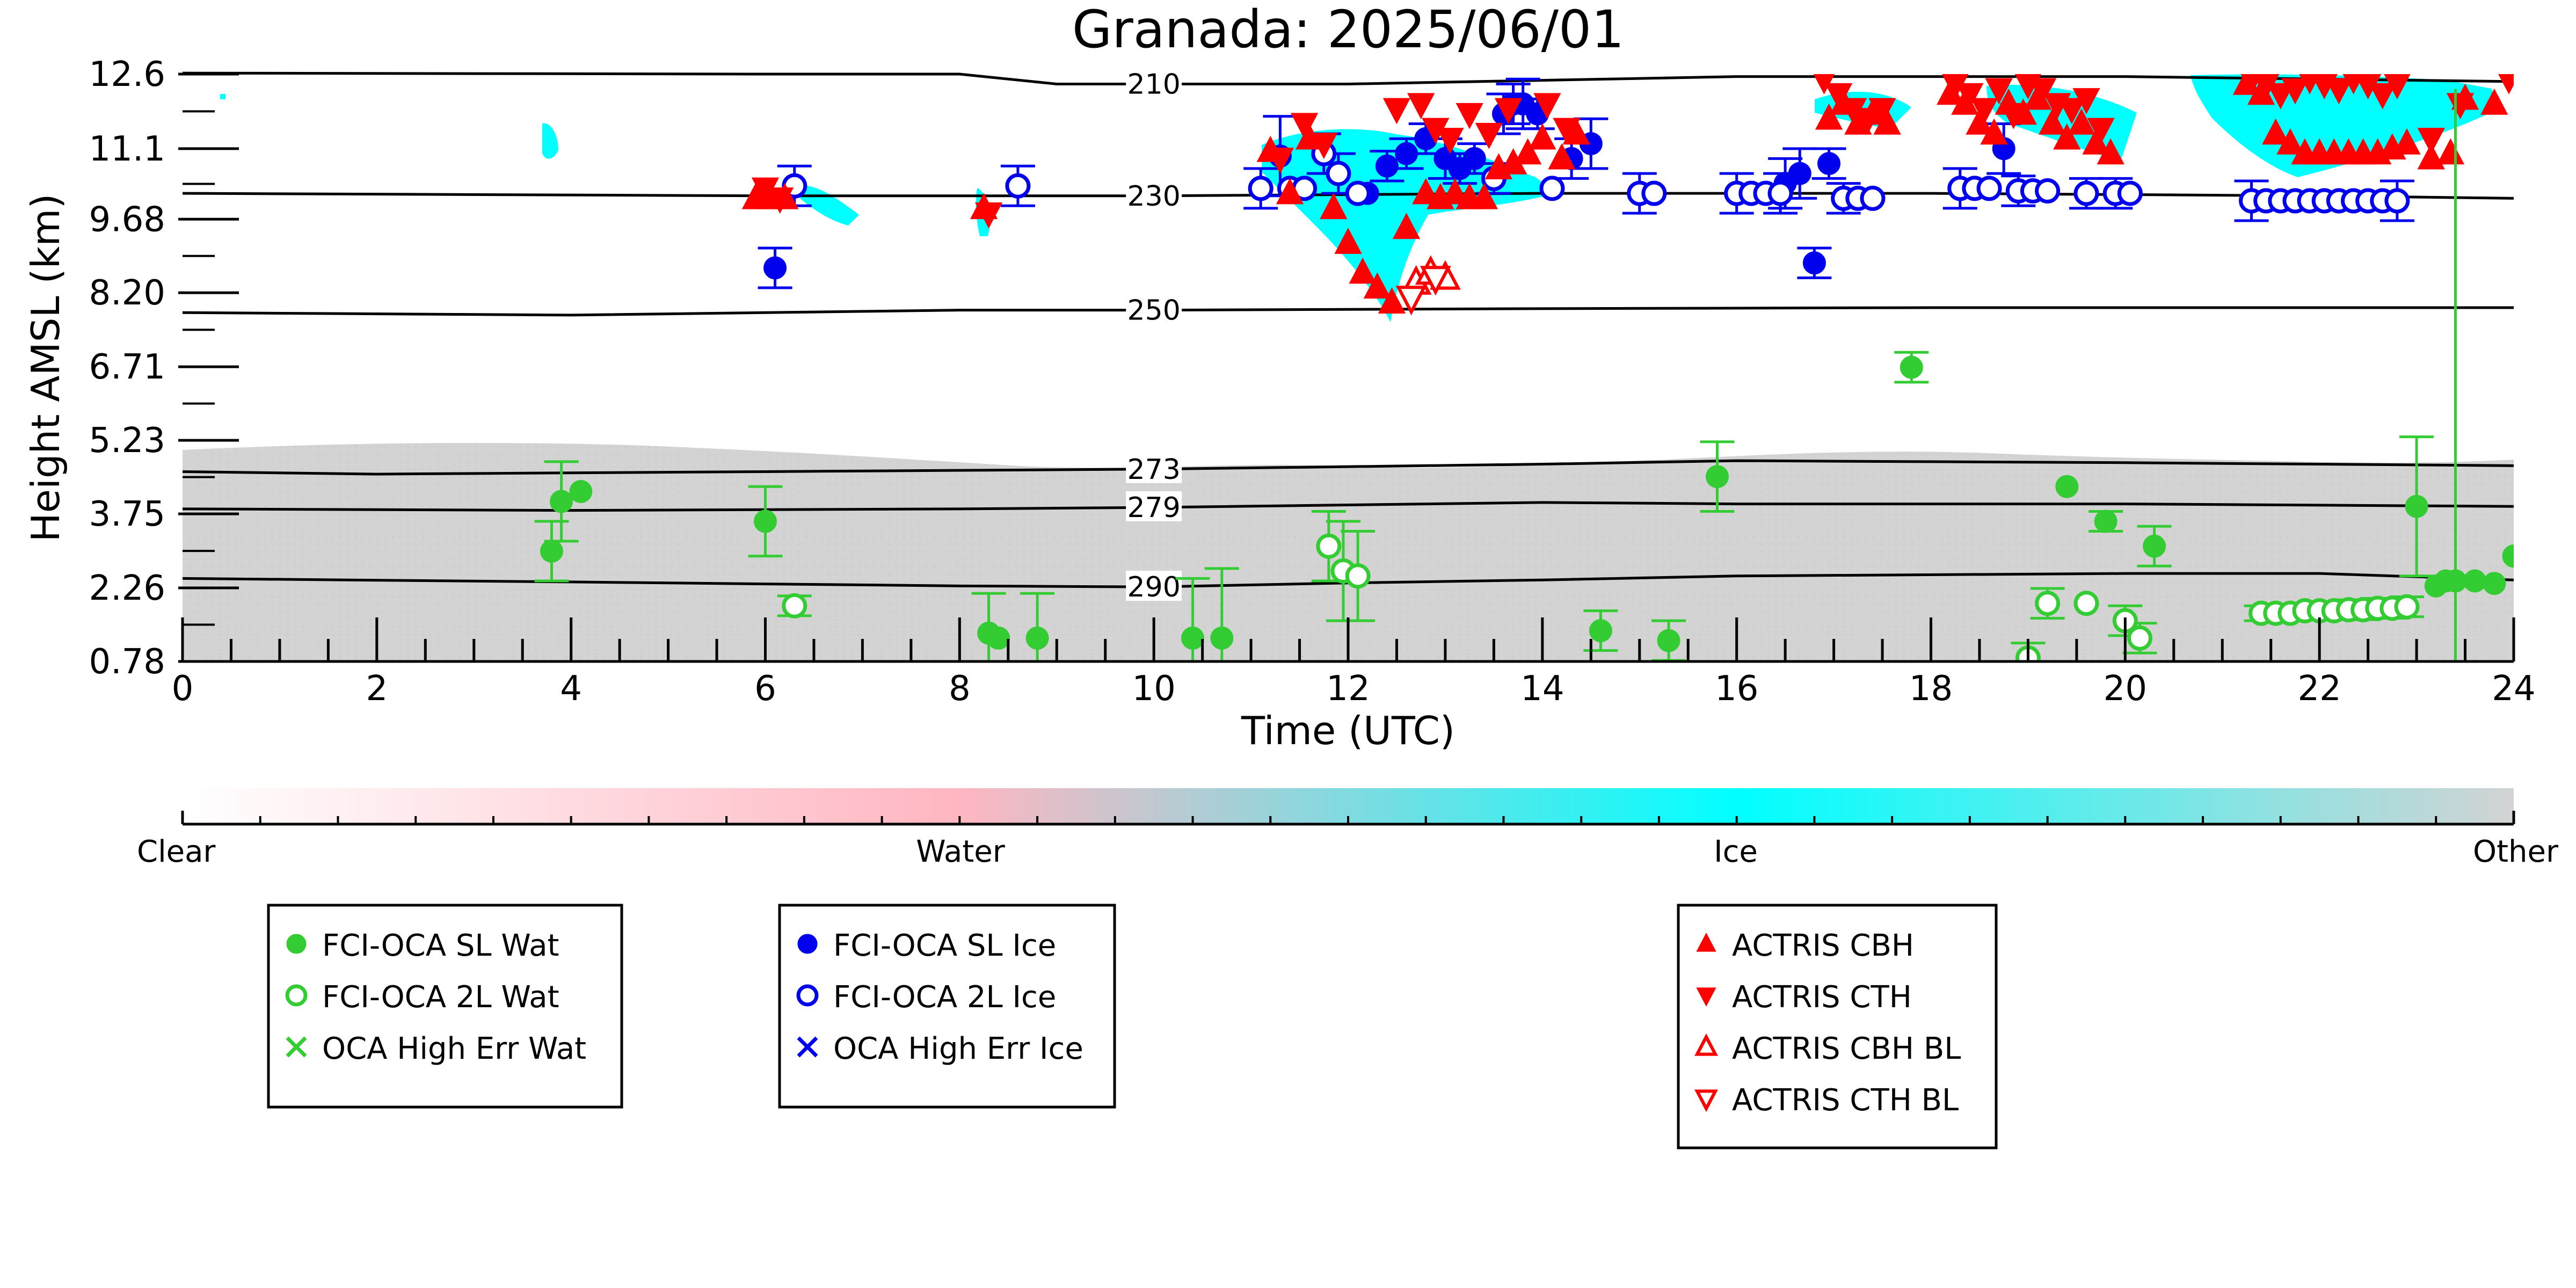  What do you see at coordinates (960, 689) in the screenshot?
I see `x-tick-label: 8` at bounding box center [960, 689].